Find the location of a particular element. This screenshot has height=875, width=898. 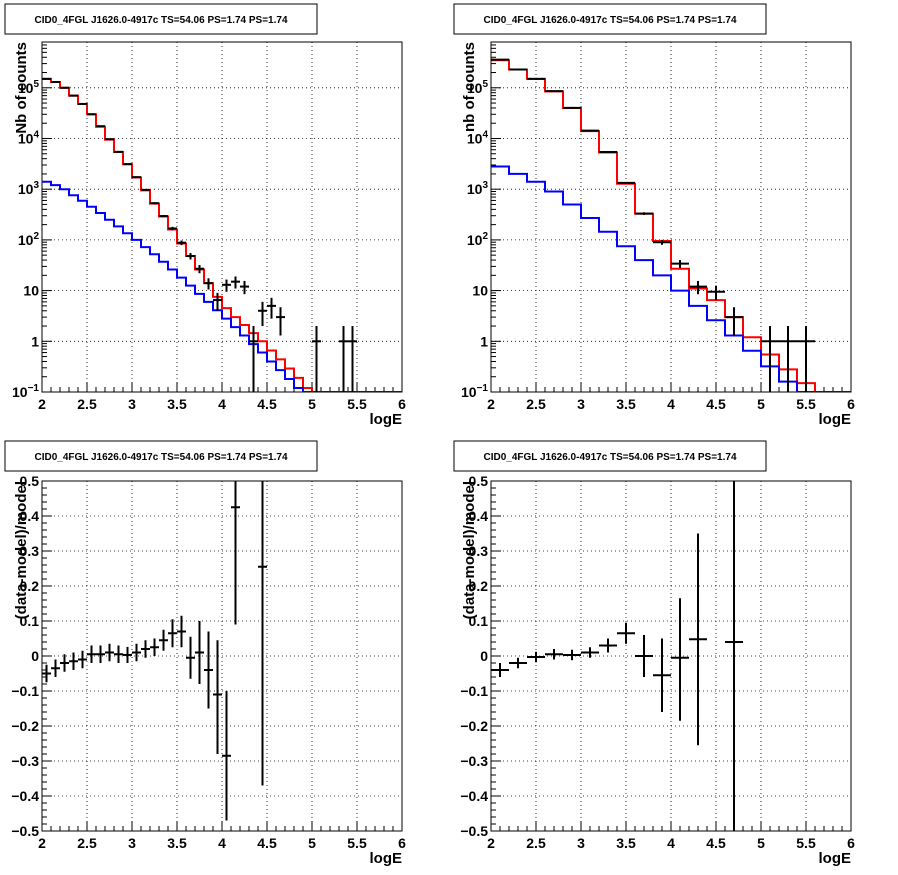

title-frame is located at coordinates (161, 456).